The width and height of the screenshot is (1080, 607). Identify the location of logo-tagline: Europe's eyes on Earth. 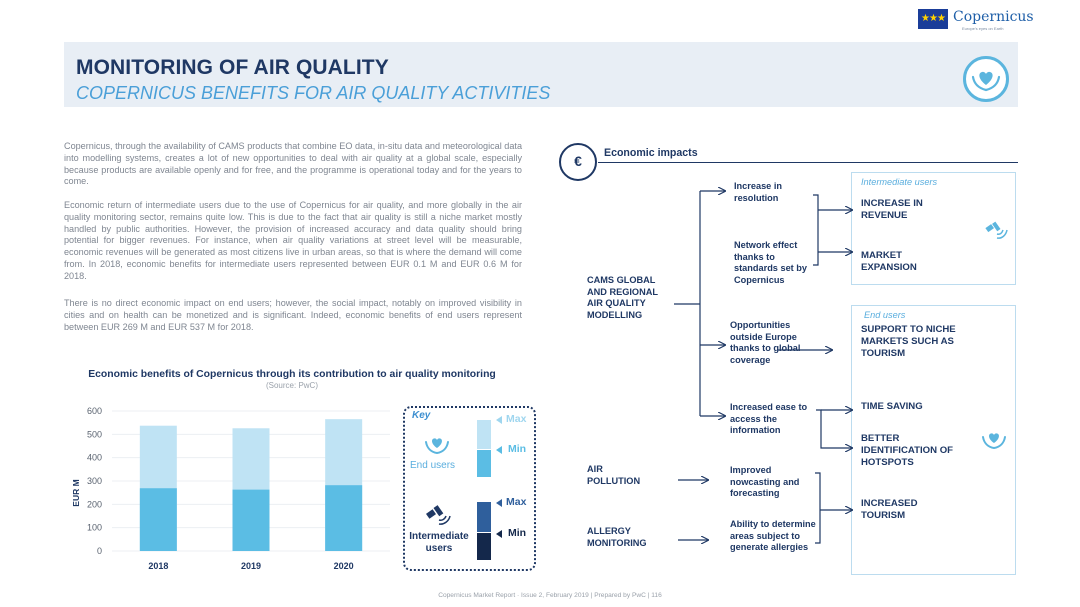
(983, 28).